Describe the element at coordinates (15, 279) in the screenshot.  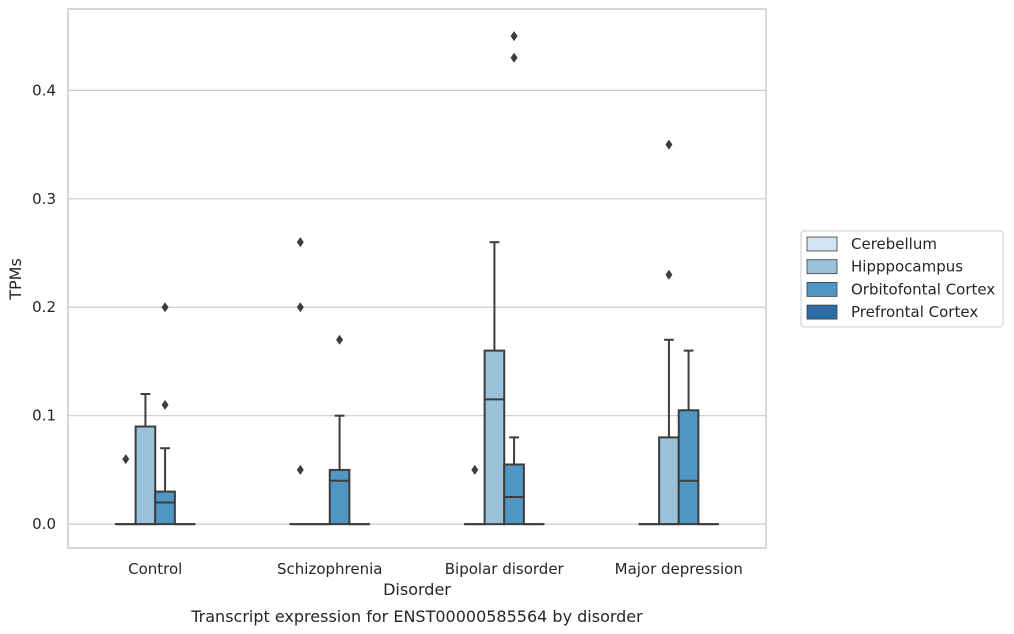
I see `y-axis-label: TPMs` at that location.